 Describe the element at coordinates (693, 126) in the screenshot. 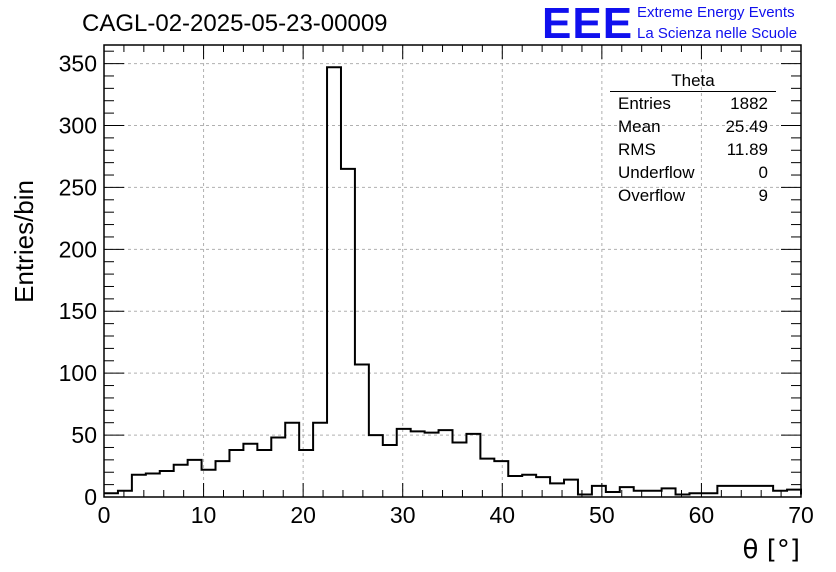

I see `stats-row-mean: Mean 25.49` at that location.